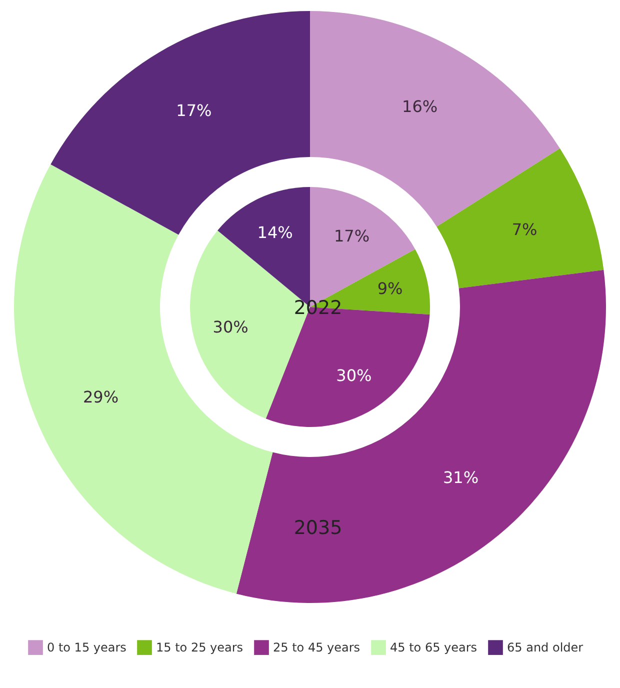 The image size is (620, 688). Describe the element at coordinates (318, 528) in the screenshot. I see `slice-label: 2035` at that location.